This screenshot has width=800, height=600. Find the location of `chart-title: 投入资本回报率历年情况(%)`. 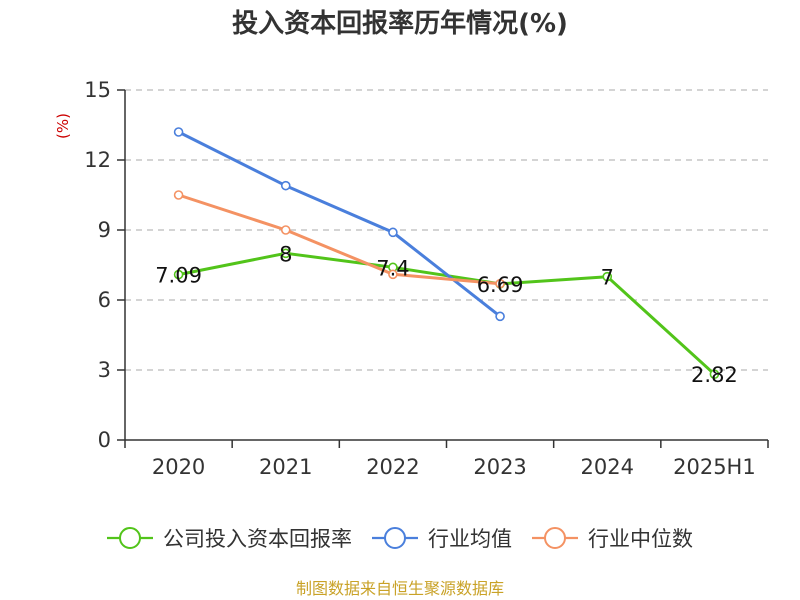

chart-title: 投入资本回报率历年情况(%) is located at coordinates (400, 23).